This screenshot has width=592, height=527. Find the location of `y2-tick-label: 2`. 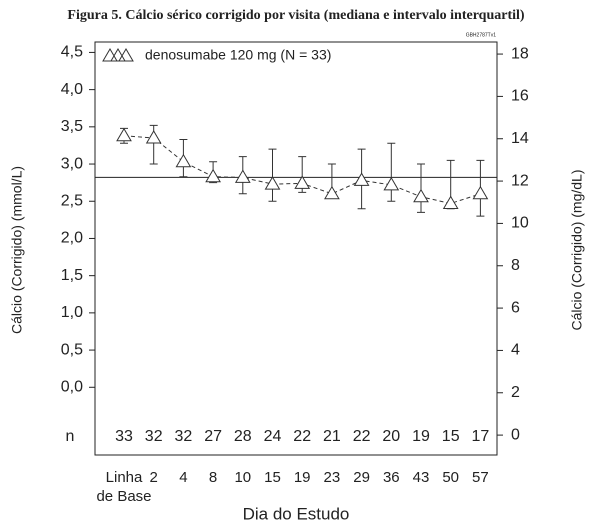

y2-tick-label: 2 is located at coordinates (515, 392).